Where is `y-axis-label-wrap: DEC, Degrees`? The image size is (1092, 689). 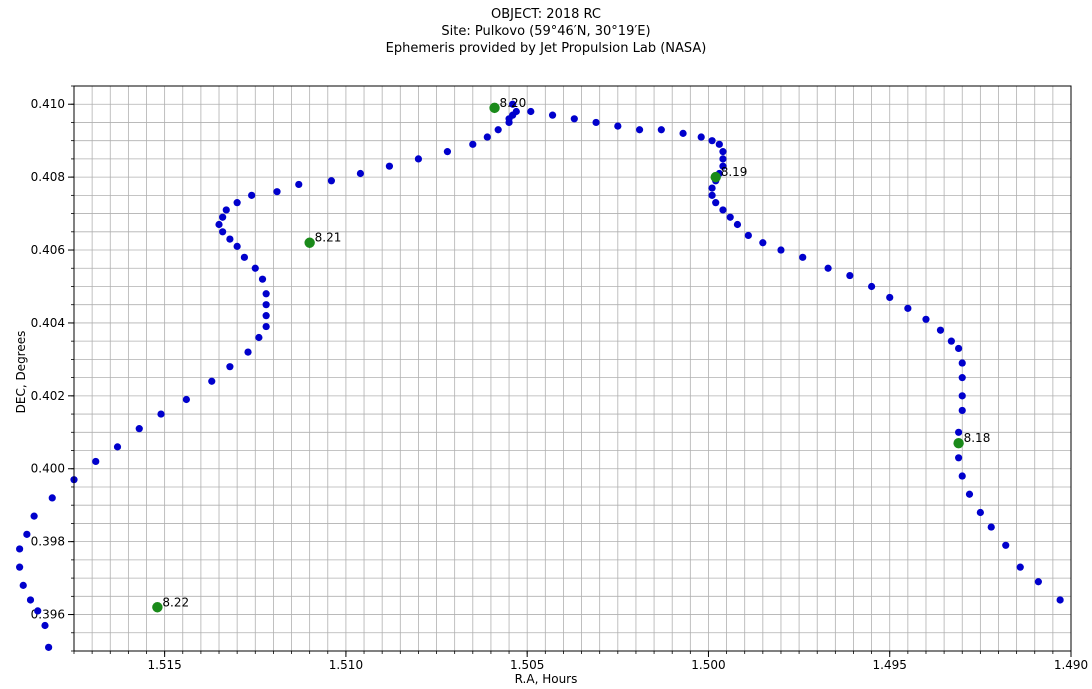
y-axis-label-wrap: DEC, Degrees is located at coordinates (21, 344).